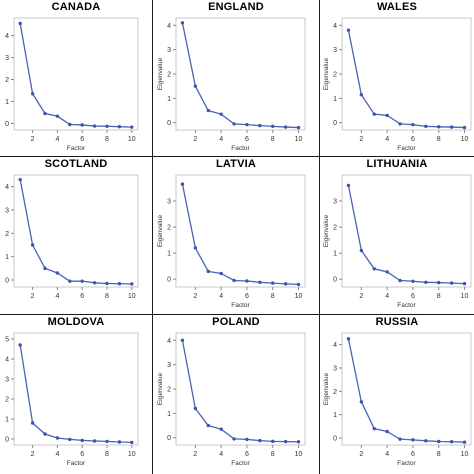 The width and height of the screenshot is (474, 474). I want to click on panel-title: POLAND, so click(236, 322).